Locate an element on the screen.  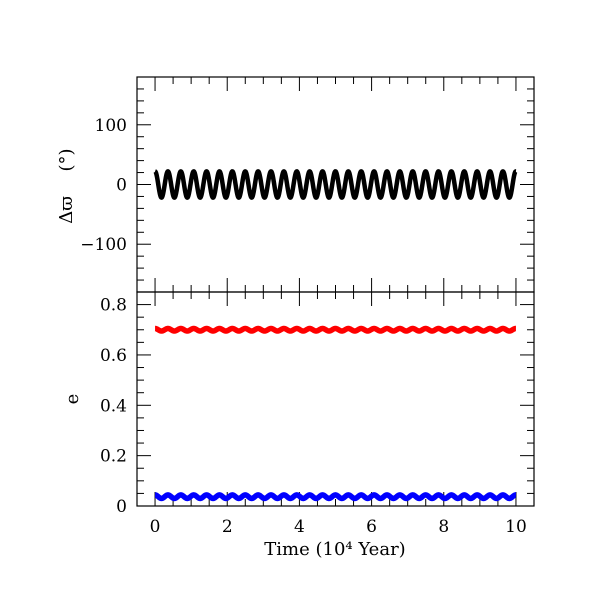
top-panel-tick-labels: −100 0 100 is located at coordinates (103, 185).